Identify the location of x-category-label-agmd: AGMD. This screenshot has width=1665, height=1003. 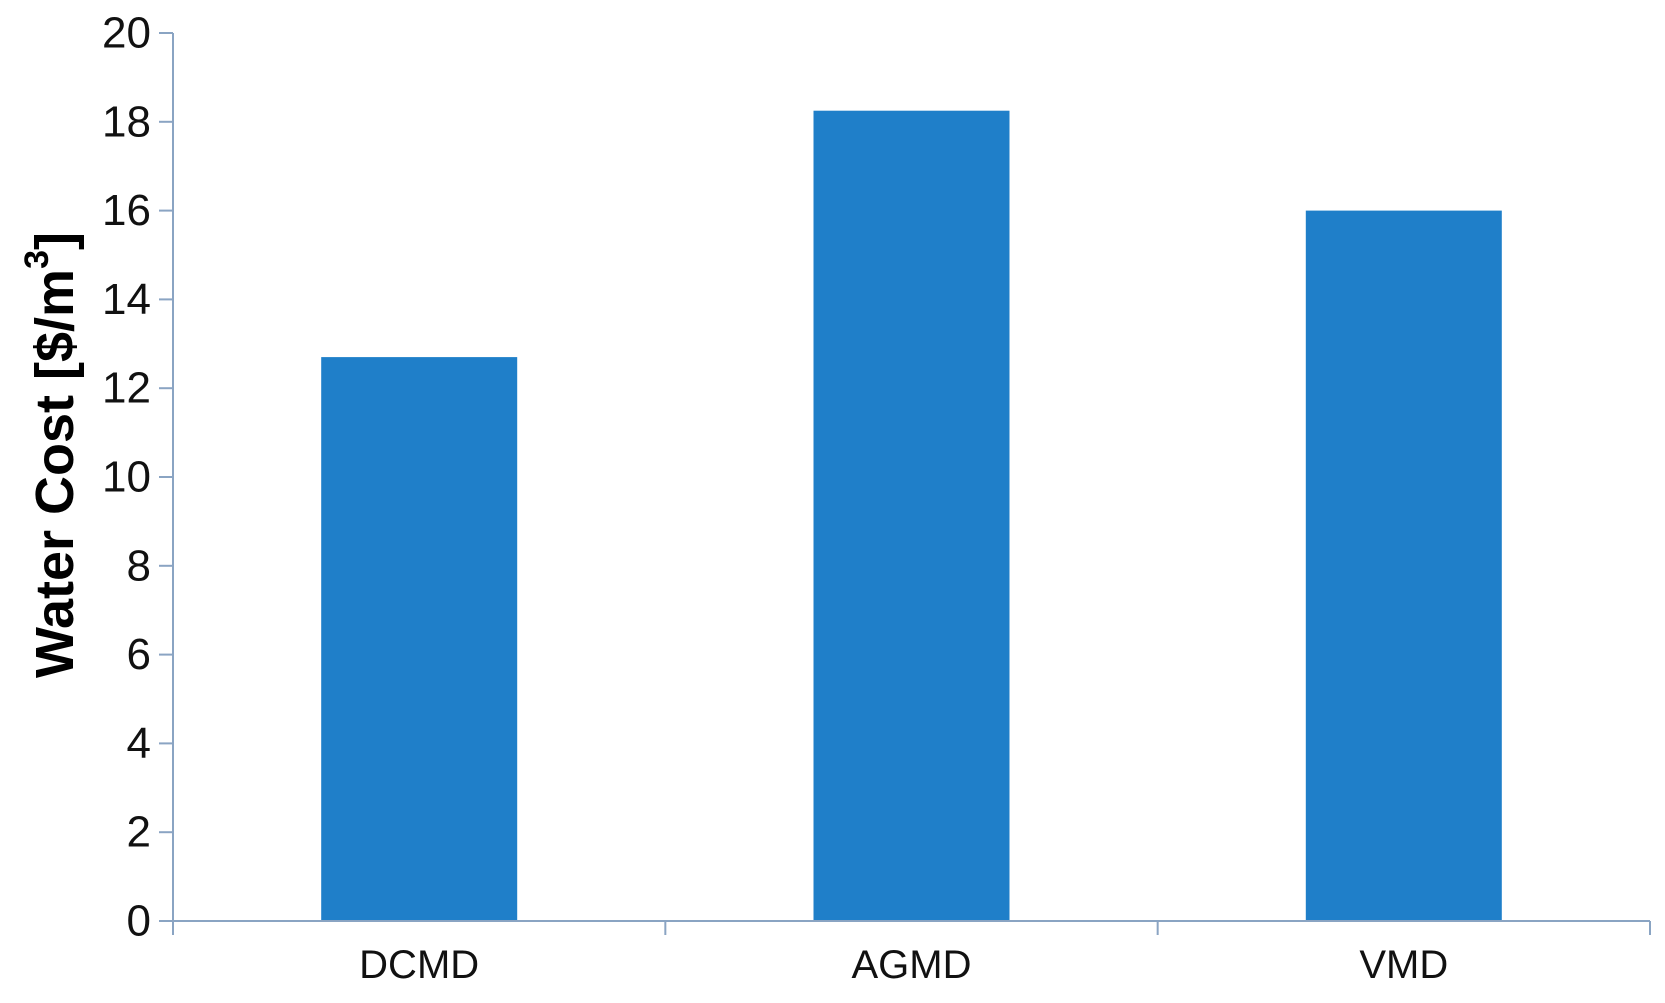
(912, 965).